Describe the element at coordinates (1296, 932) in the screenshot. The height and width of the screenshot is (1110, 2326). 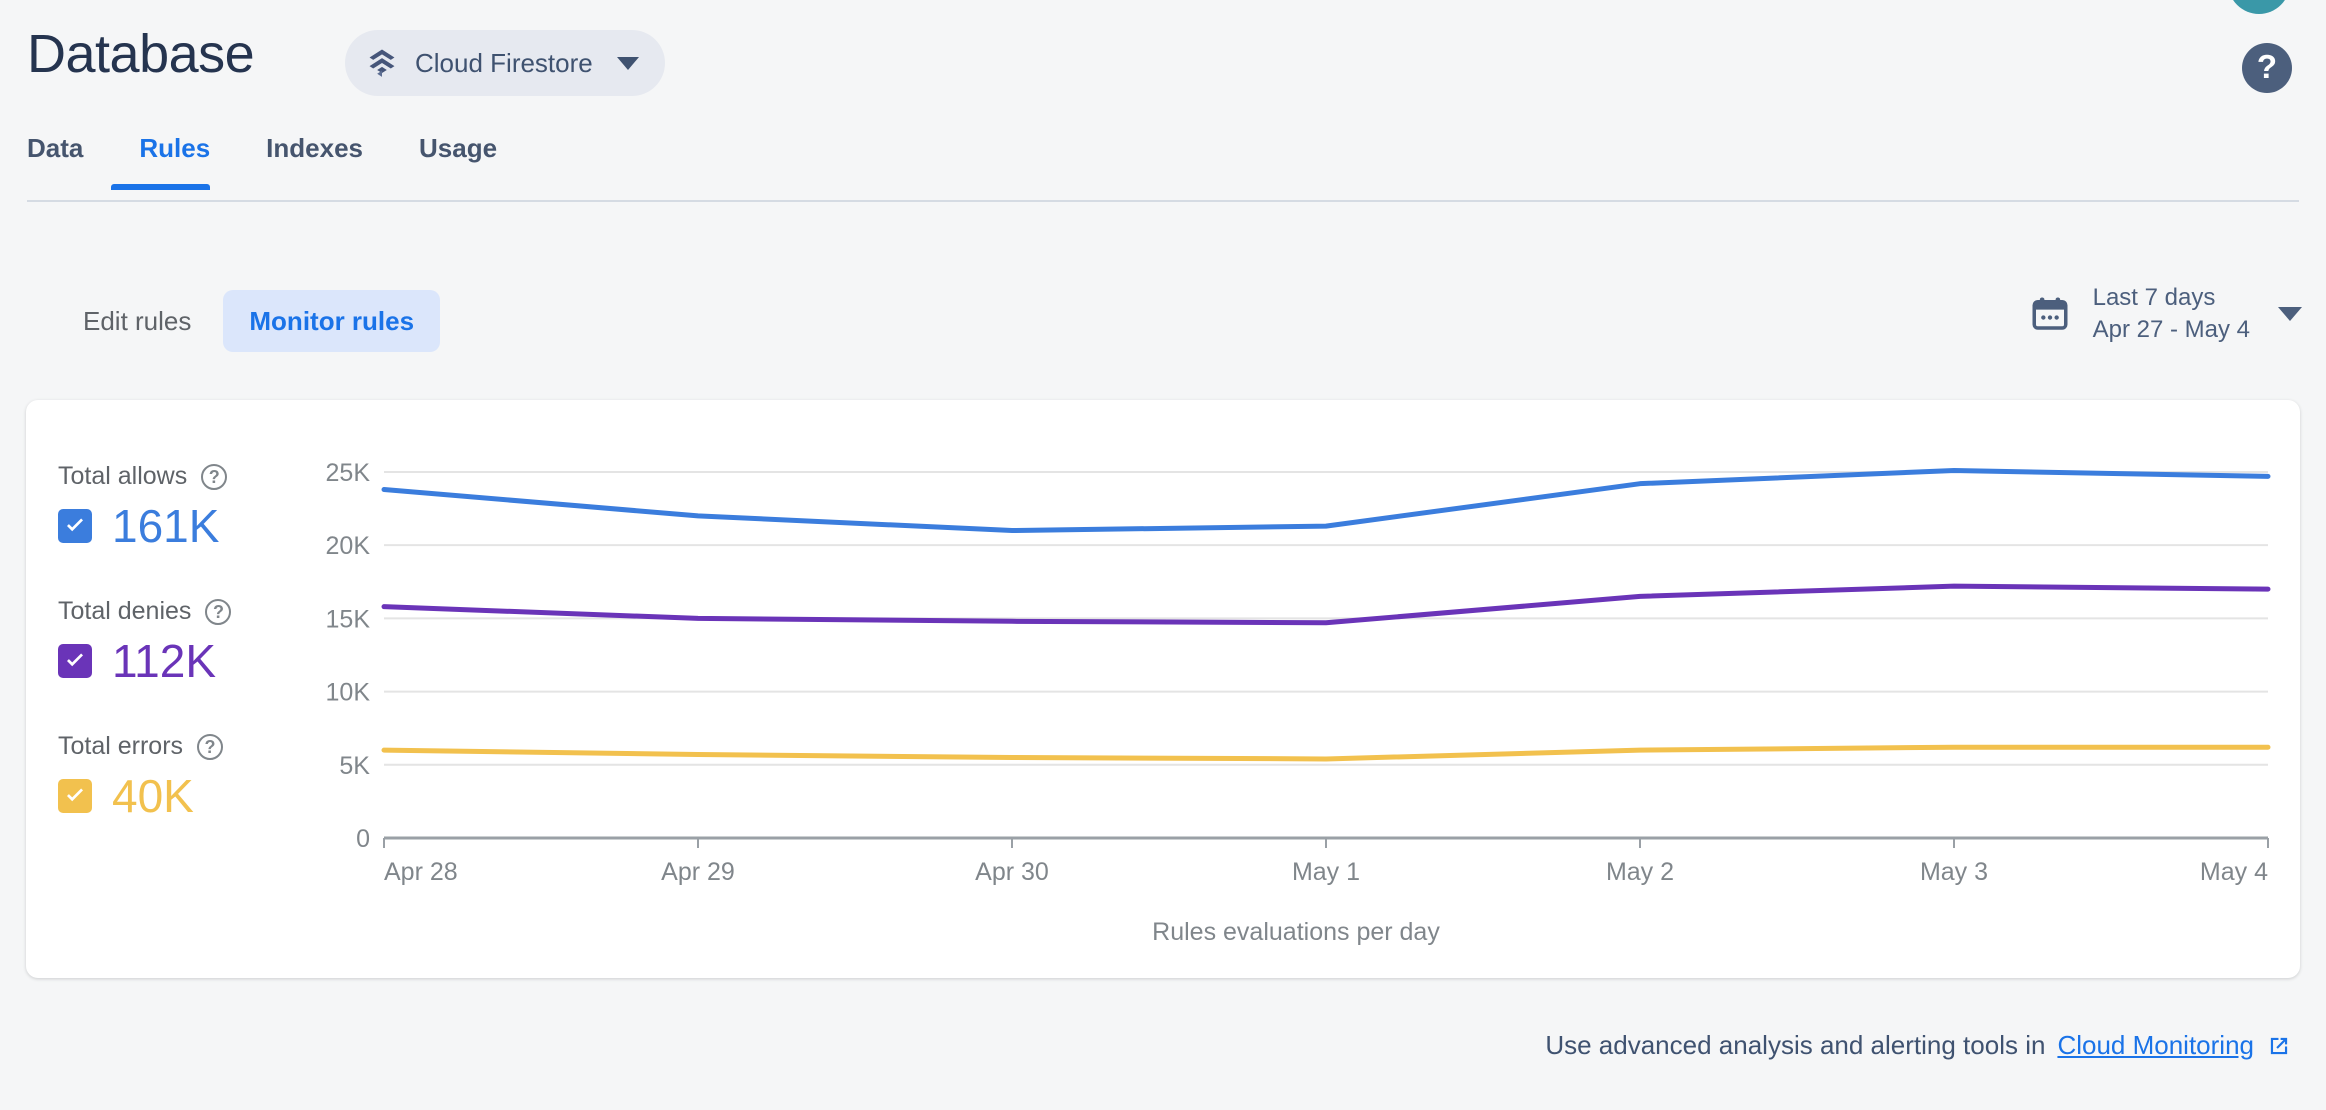
I see `chart-caption: Rules evaluations per day` at that location.